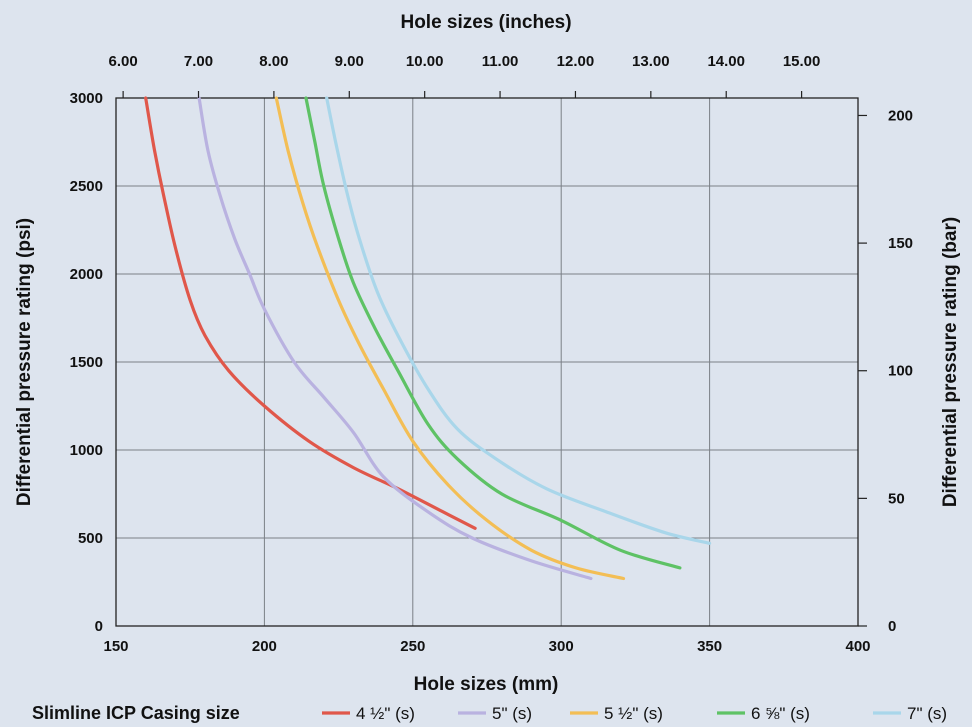 This screenshot has width=972, height=727. Describe the element at coordinates (780, 713) in the screenshot. I see `legend-item-label: 6 ⅝" (s)` at that location.